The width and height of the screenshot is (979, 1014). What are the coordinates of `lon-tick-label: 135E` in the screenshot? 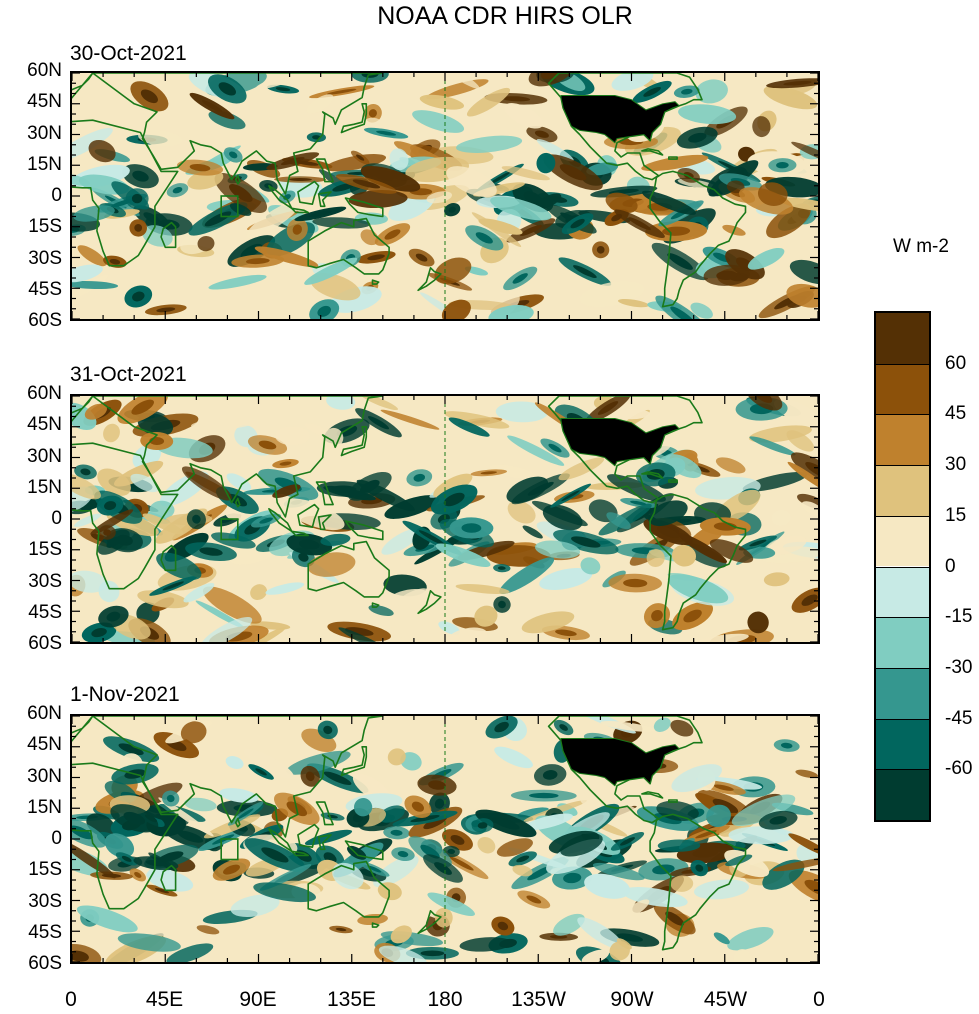 It's located at (351, 999).